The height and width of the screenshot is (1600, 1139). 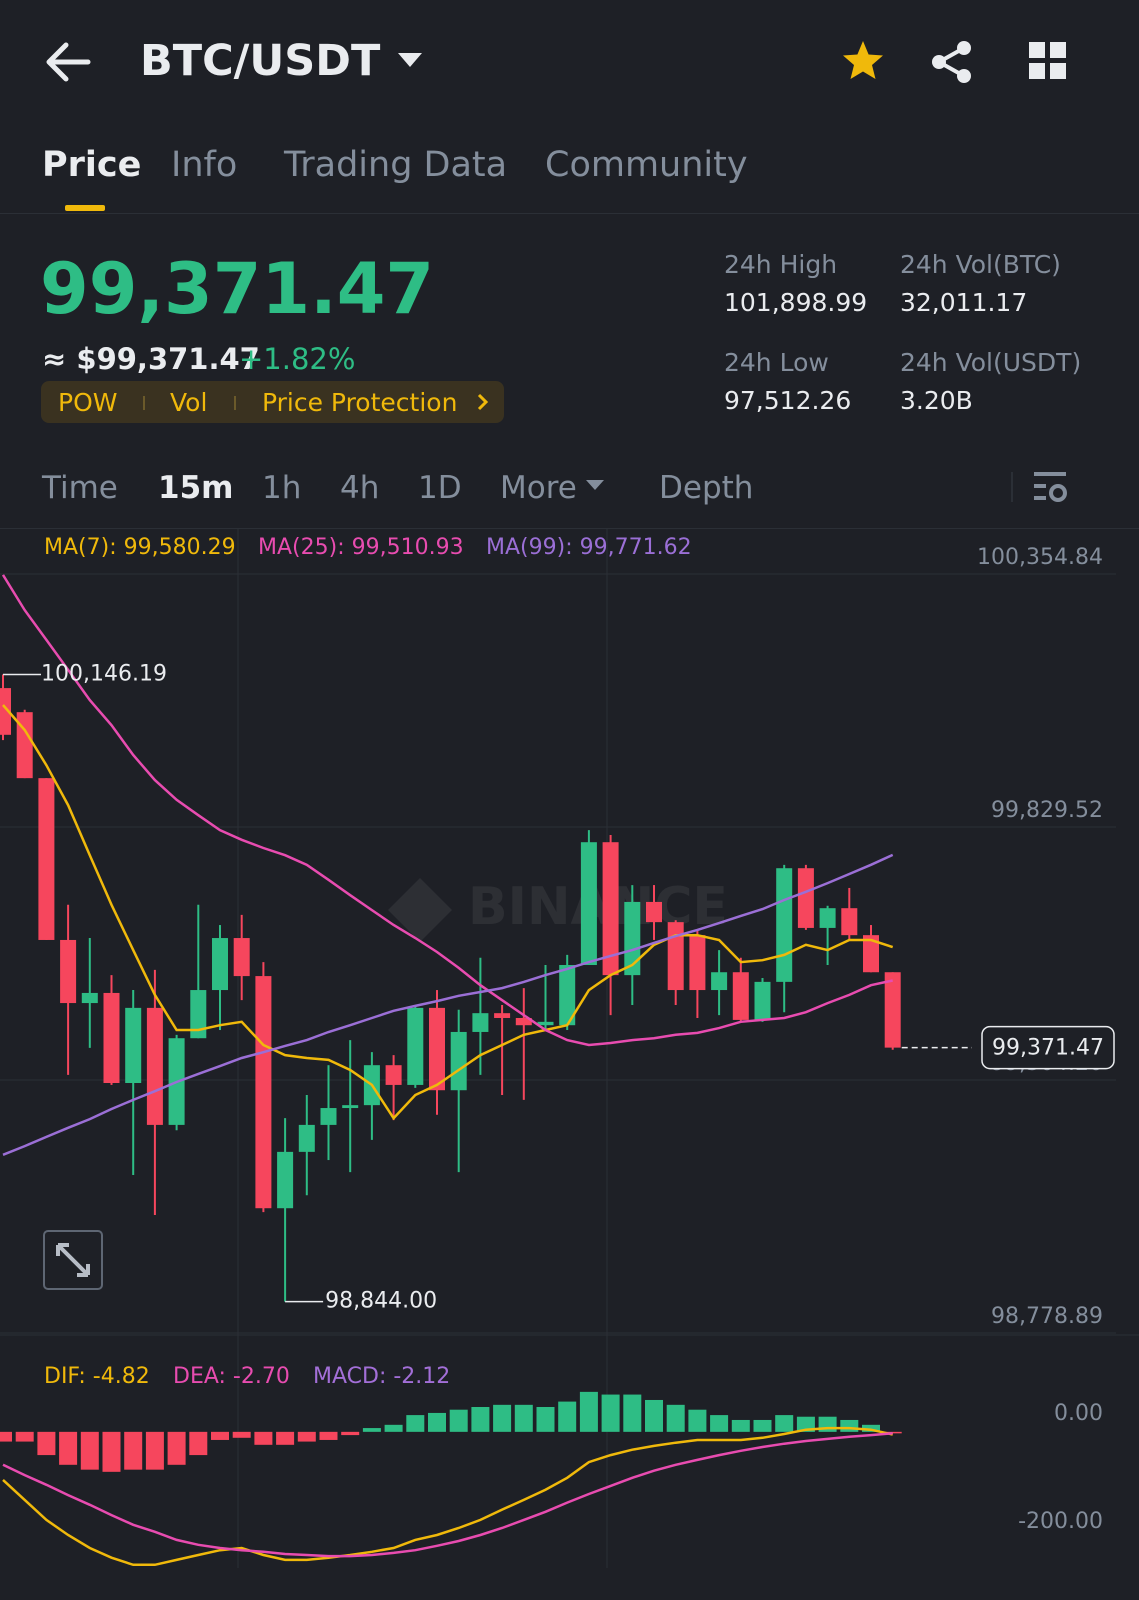 I want to click on back-button, so click(x=68, y=62).